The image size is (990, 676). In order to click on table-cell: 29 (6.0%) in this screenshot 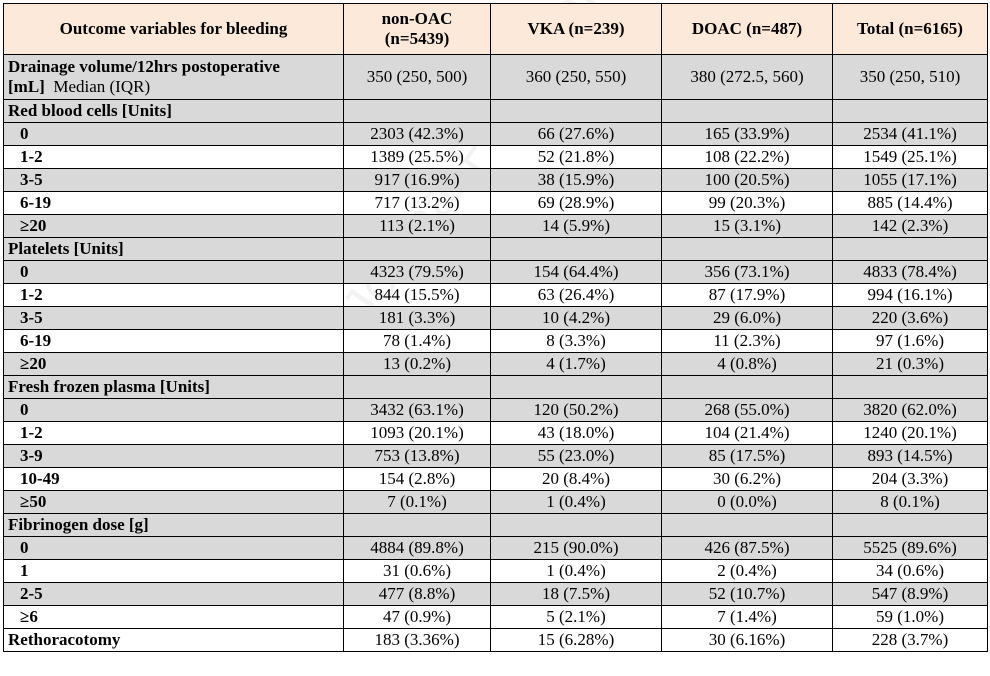, I will do `click(747, 318)`.